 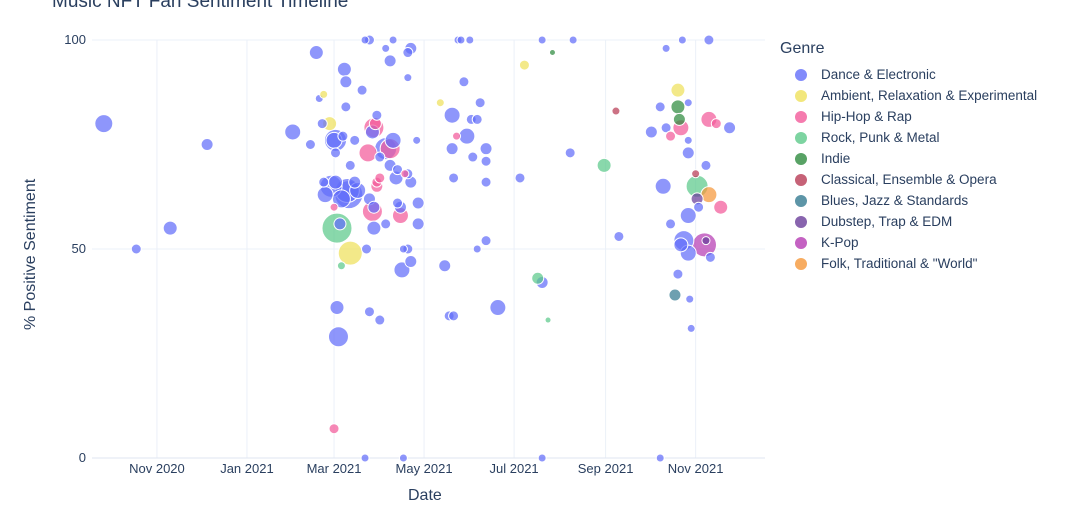 What do you see at coordinates (836, 158) in the screenshot?
I see `legend-label: Indie` at bounding box center [836, 158].